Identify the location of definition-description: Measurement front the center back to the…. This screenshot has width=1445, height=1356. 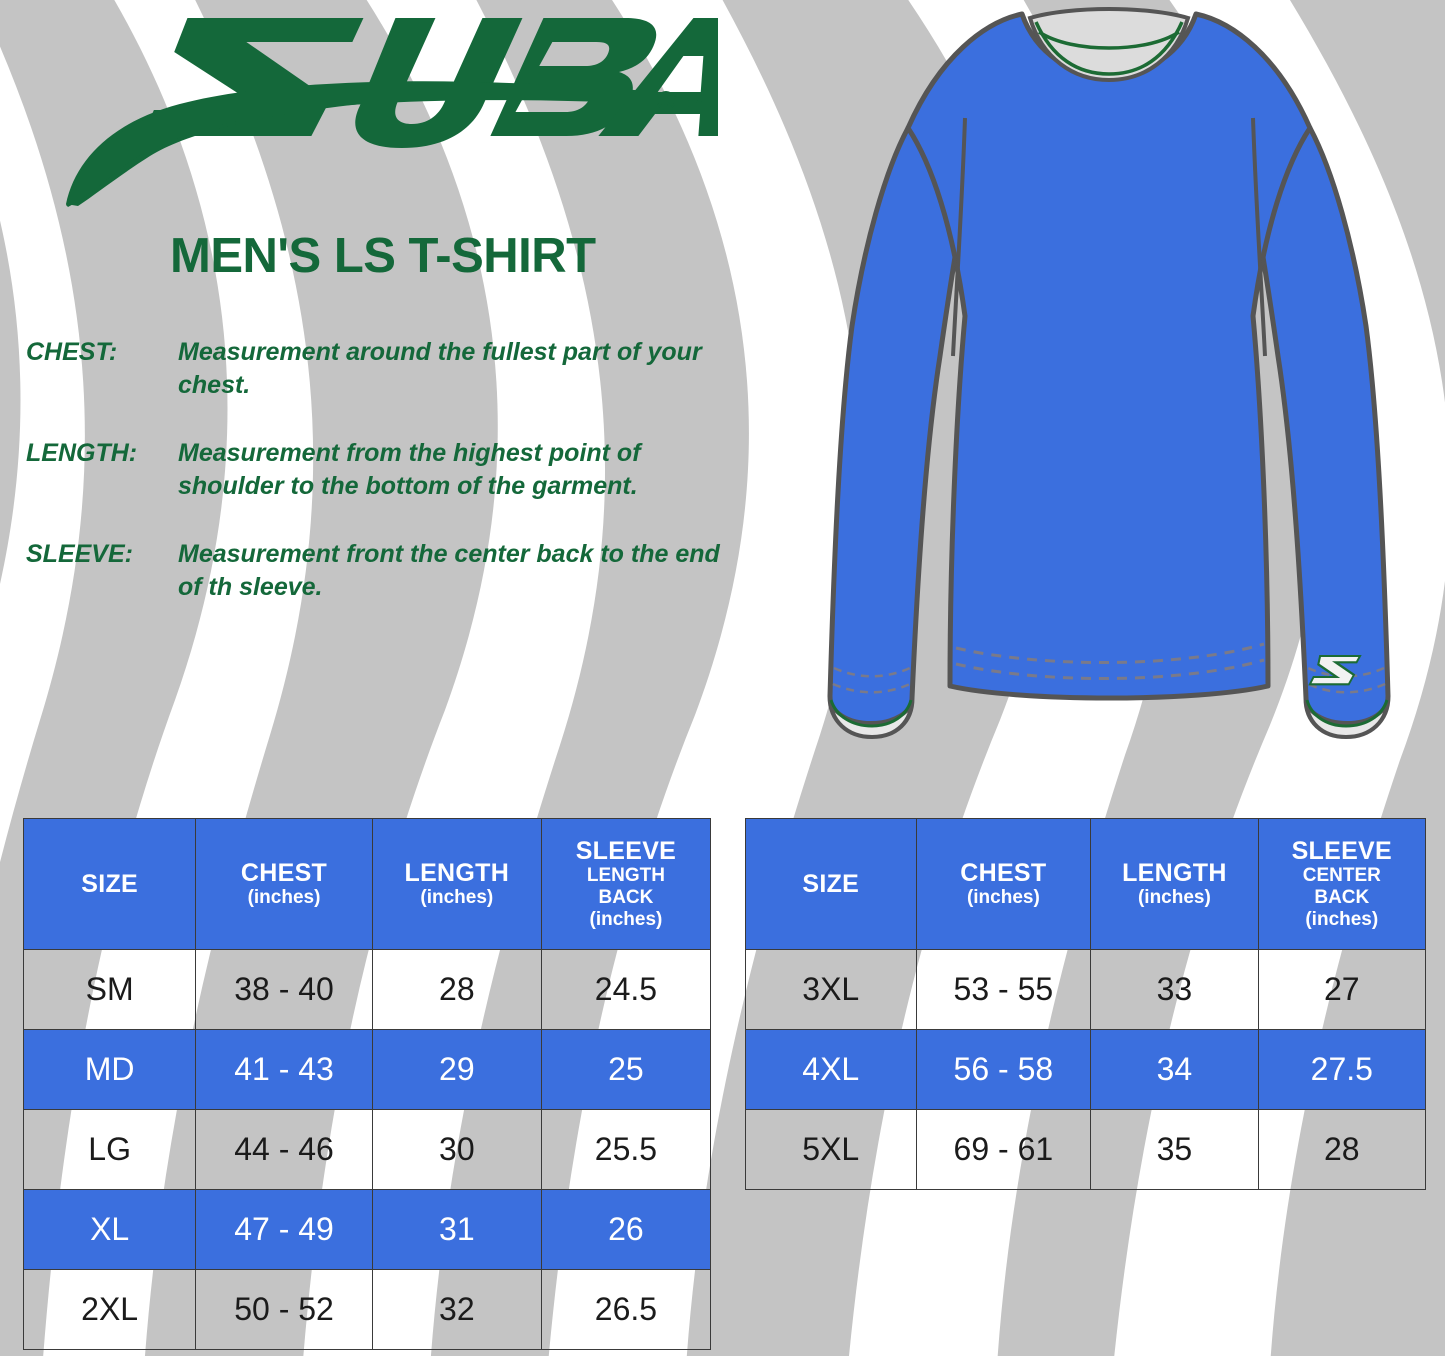
(449, 570).